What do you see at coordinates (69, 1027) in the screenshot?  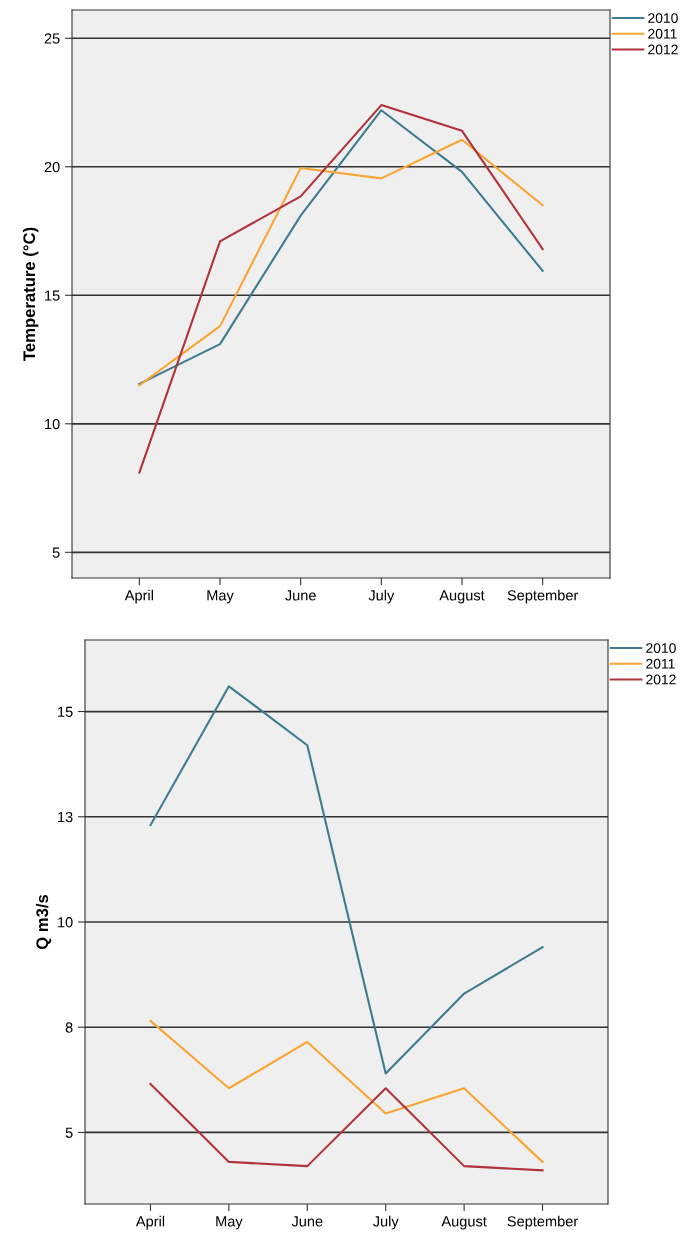 I see `y-tick-label: 8` at bounding box center [69, 1027].